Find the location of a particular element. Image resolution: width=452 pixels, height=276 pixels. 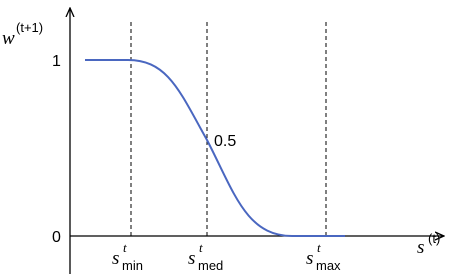

y-axis-label-sup: (t+1) is located at coordinates (29, 27).